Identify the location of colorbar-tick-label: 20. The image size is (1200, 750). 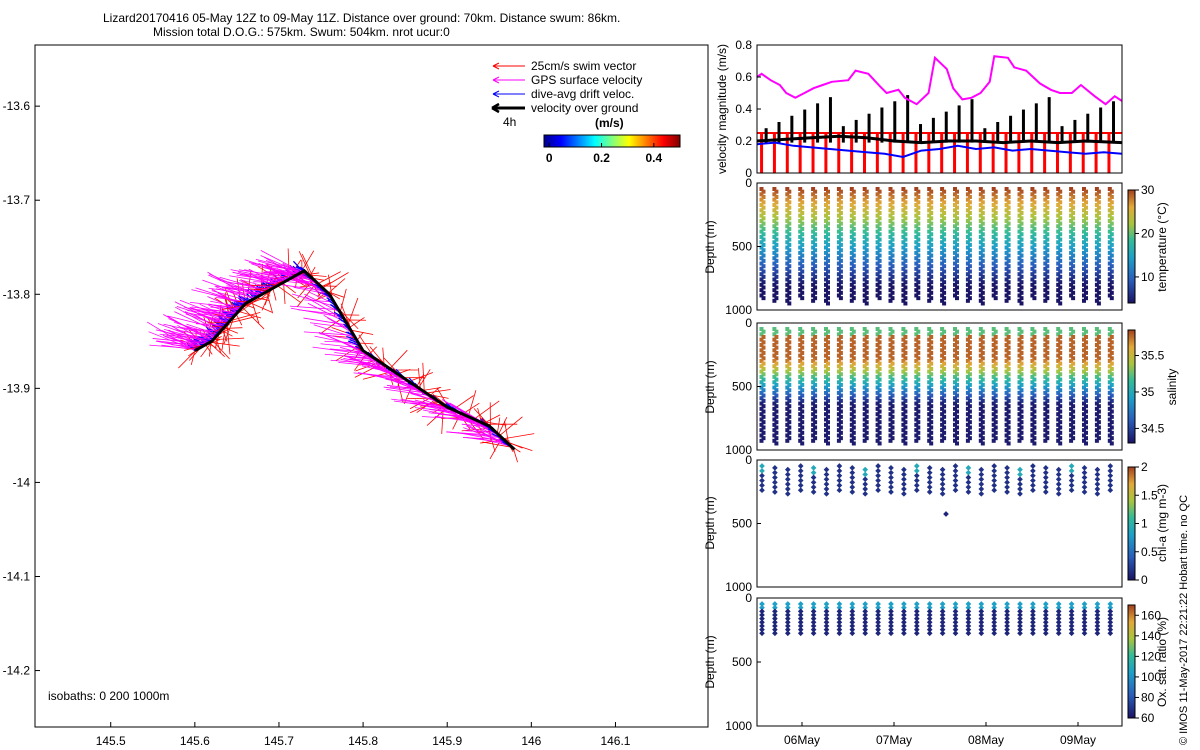
(1148, 233).